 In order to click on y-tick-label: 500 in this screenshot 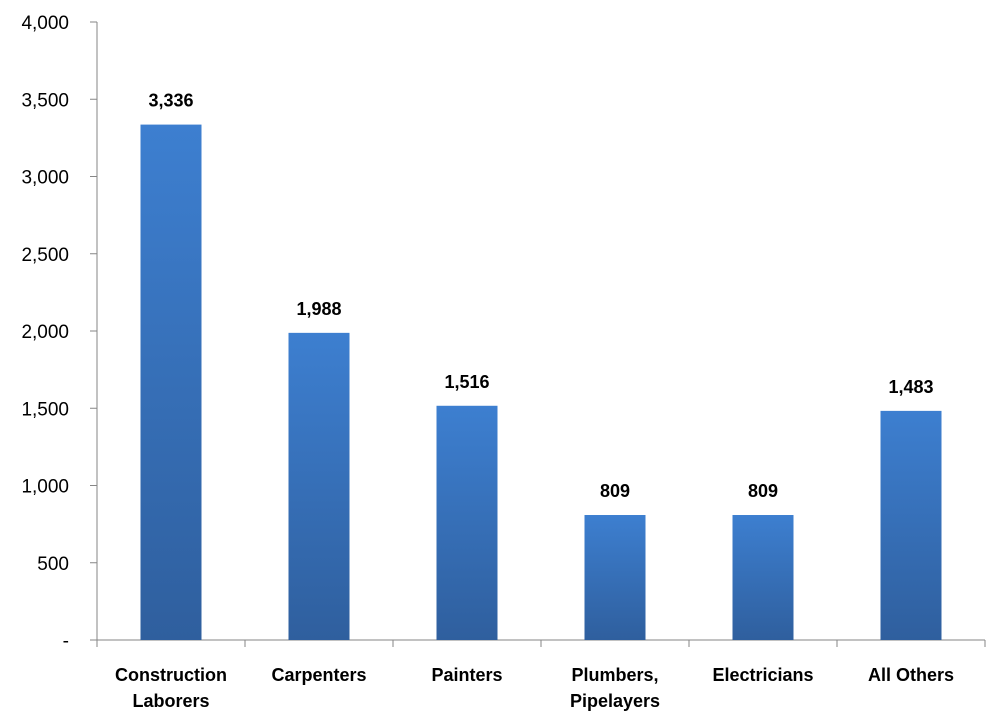, I will do `click(53, 564)`.